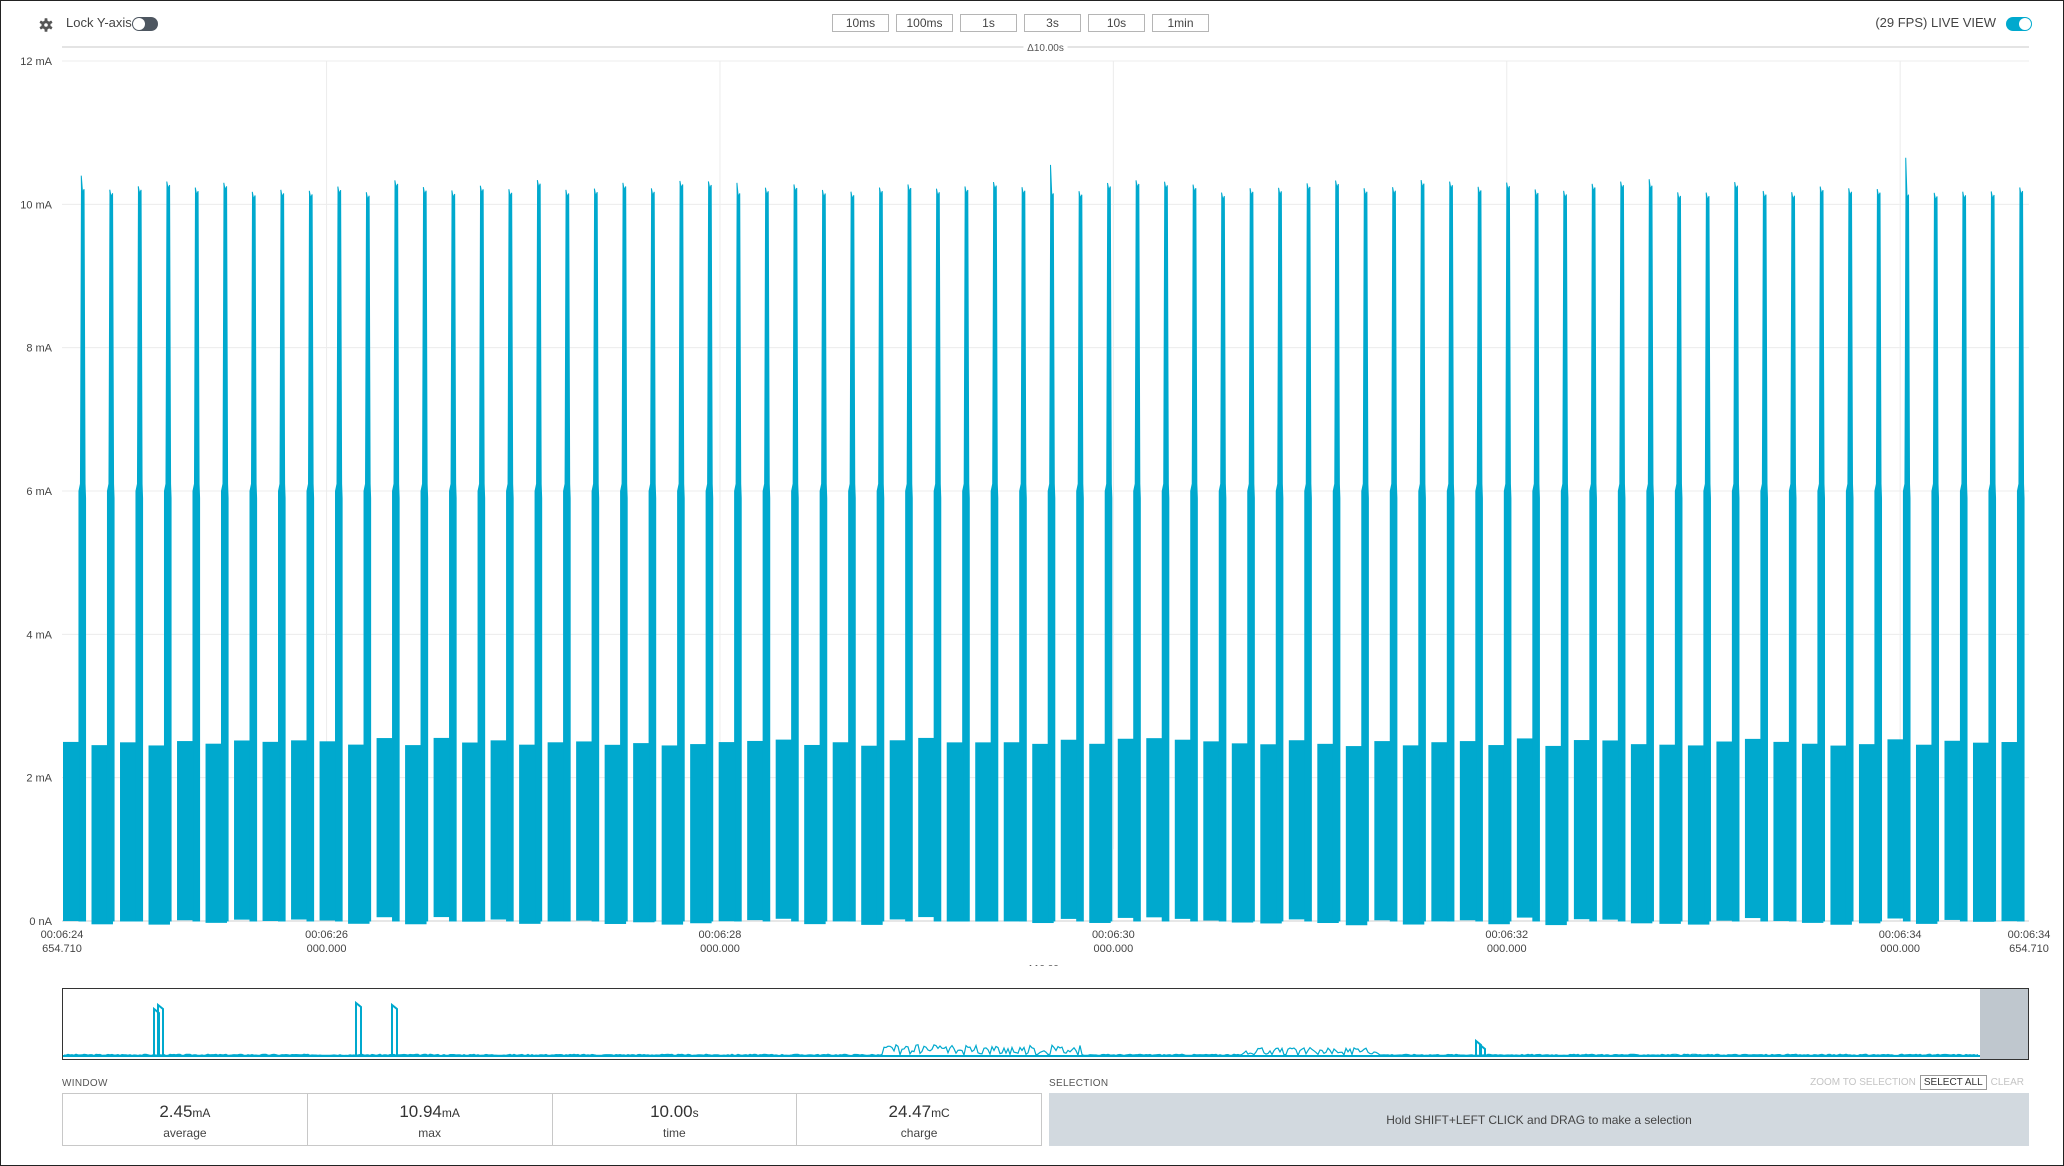 This screenshot has width=2064, height=1166. Describe the element at coordinates (46, 25) in the screenshot. I see `gear-icon` at that location.